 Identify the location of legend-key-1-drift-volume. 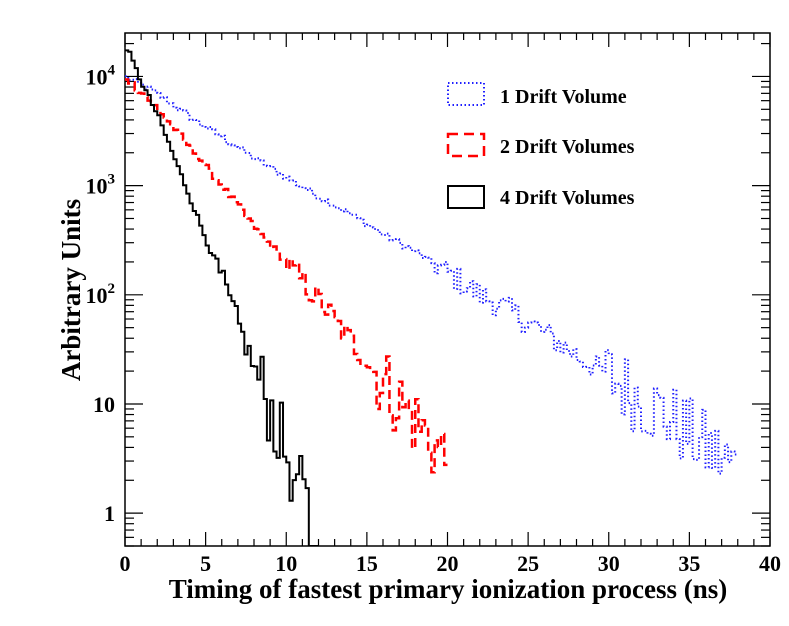
(466, 94).